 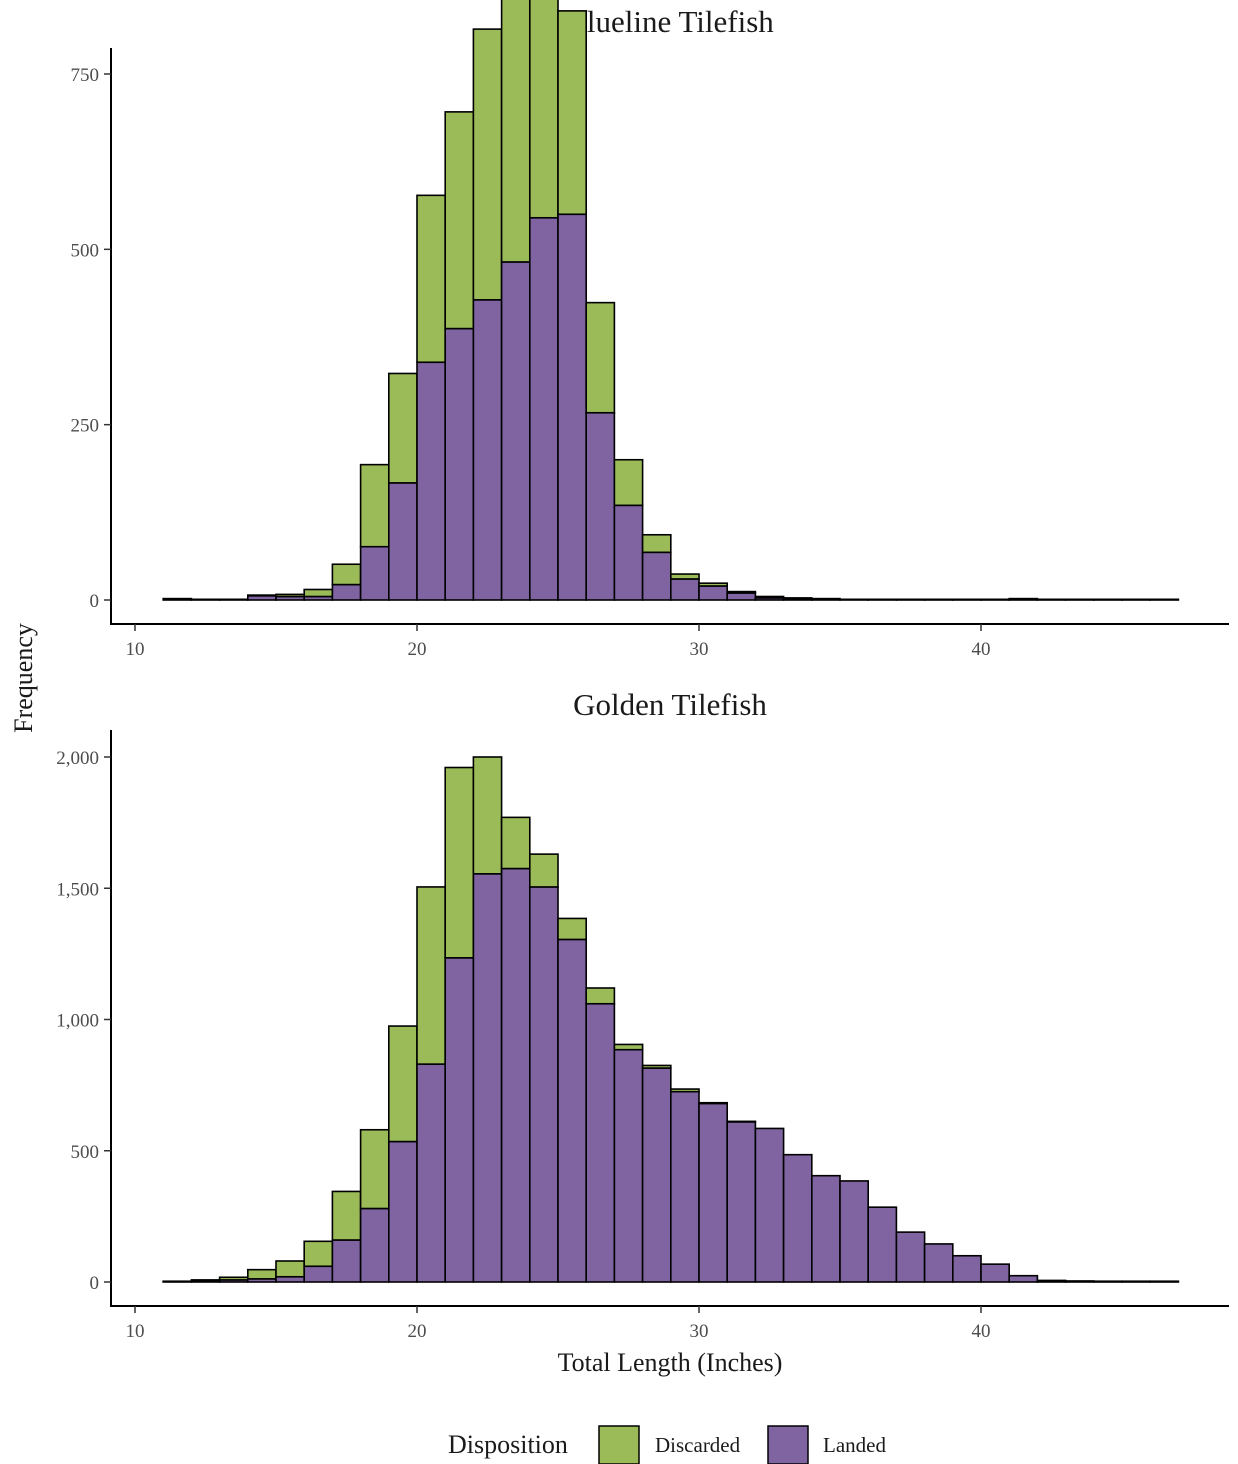 What do you see at coordinates (85, 426) in the screenshot?
I see `y-tick-label: 250` at bounding box center [85, 426].